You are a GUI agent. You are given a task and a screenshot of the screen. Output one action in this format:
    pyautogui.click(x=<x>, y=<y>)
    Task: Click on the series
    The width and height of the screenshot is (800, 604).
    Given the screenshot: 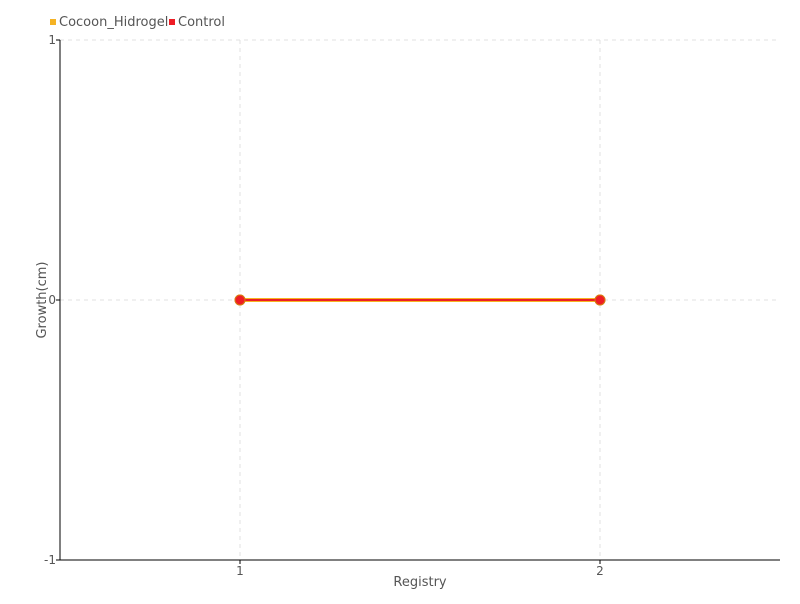 What is the action you would take?
    pyautogui.click(x=420, y=300)
    